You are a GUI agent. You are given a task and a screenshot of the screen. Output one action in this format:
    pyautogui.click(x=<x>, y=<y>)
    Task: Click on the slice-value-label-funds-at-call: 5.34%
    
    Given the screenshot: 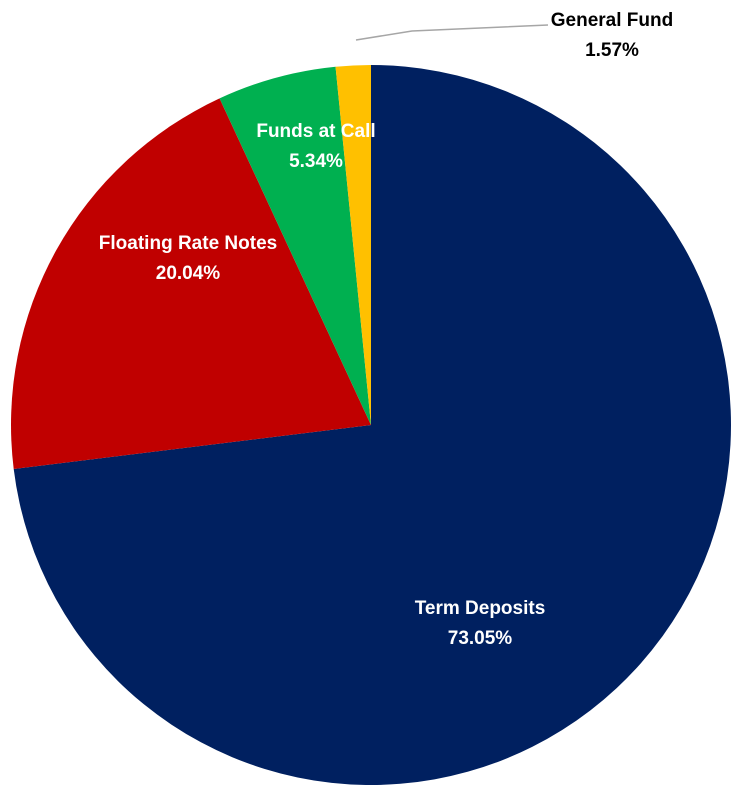 What is the action you would take?
    pyautogui.click(x=316, y=161)
    